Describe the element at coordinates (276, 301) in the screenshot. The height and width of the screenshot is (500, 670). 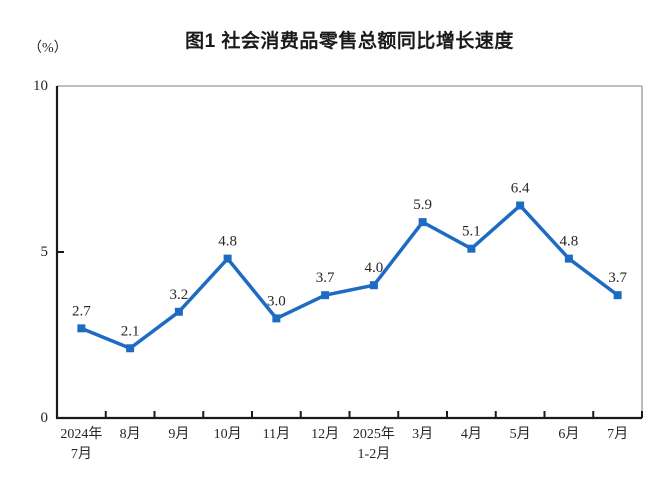
I see `data-point-label: 3.0` at that location.